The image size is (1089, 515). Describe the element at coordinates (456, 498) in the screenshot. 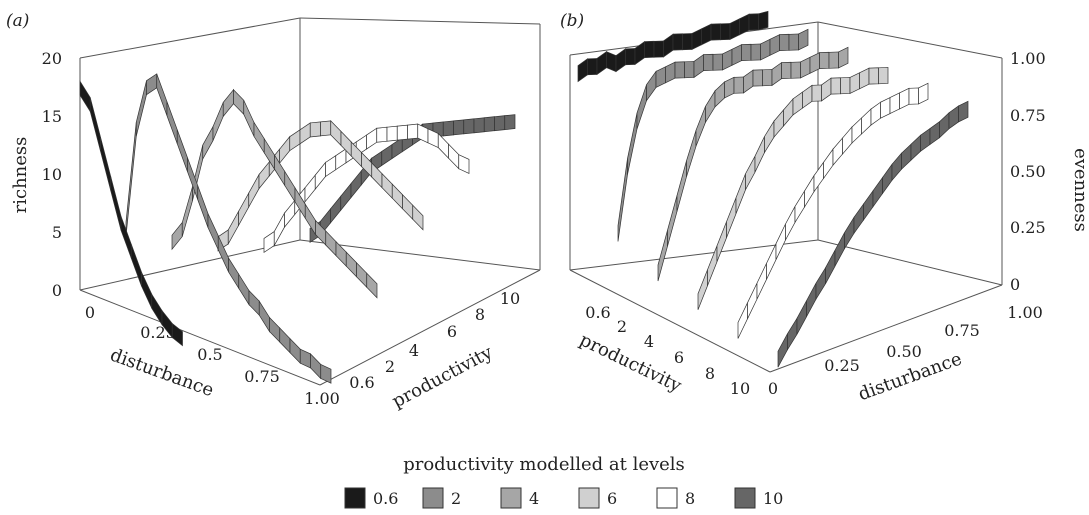

I see `legend-label: 2` at that location.